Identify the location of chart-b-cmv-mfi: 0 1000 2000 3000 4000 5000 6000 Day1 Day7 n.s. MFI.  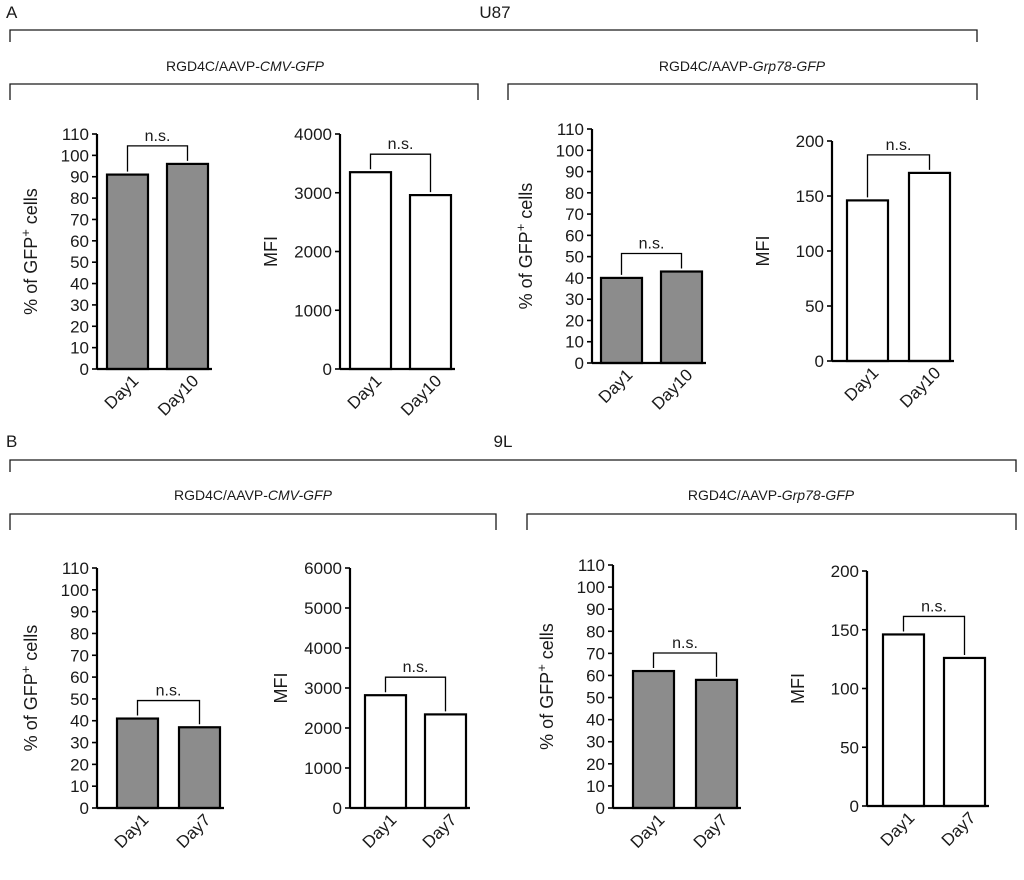
(370, 705).